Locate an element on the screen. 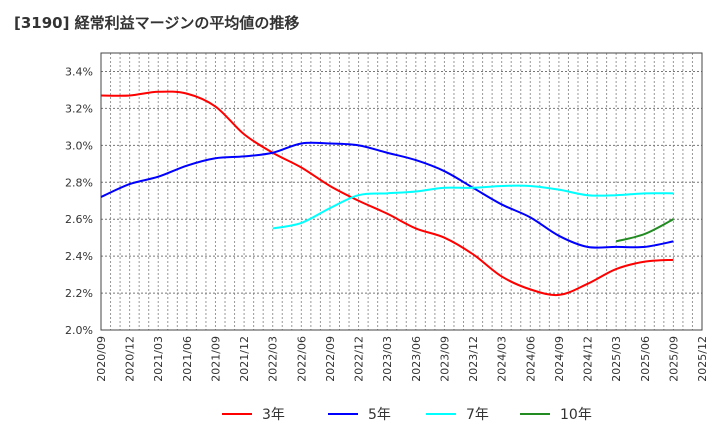  legend-label: 7年 is located at coordinates (477, 415).